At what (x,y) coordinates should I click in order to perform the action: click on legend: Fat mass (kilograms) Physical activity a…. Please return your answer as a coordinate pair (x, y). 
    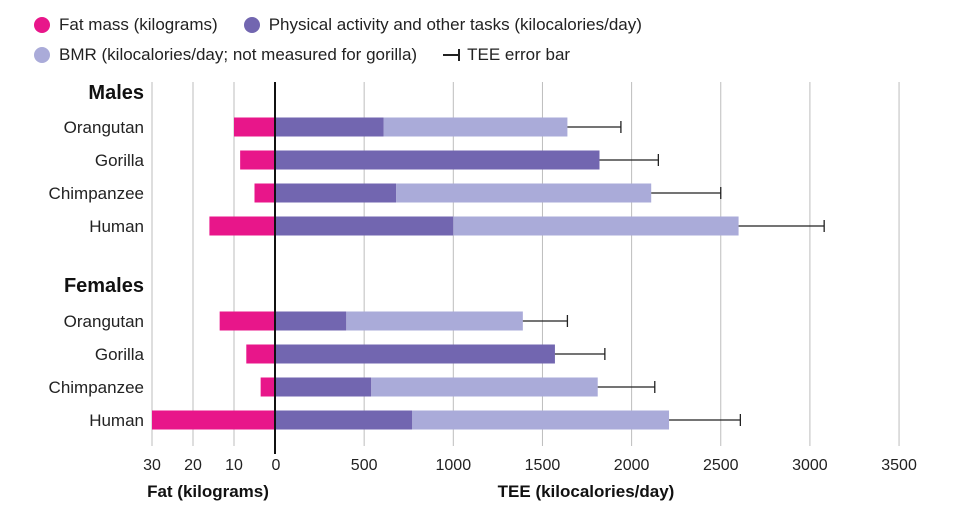
    Looking at the image, I should click on (484, 40).